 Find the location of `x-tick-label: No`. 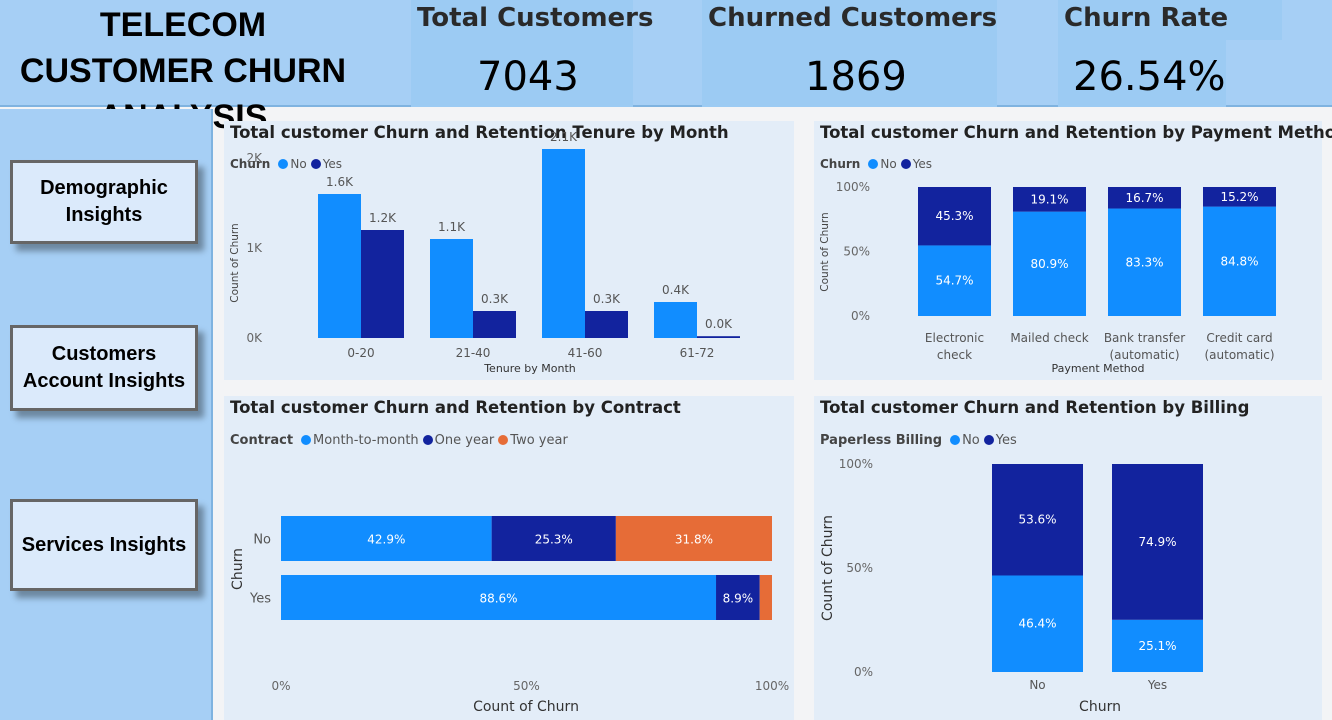

x-tick-label: No is located at coordinates (1037, 685).